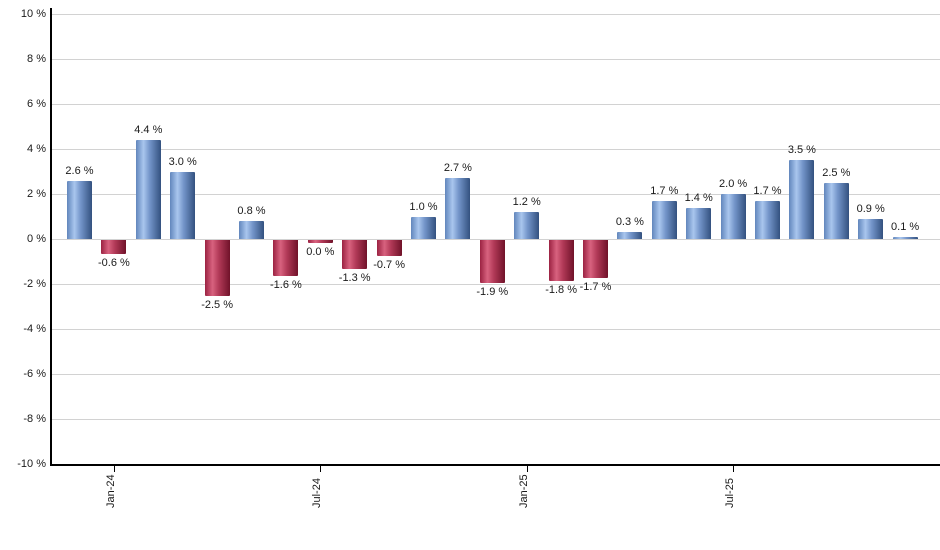 The width and height of the screenshot is (940, 550). I want to click on bar-value-label: 0.3 %, so click(629, 222).